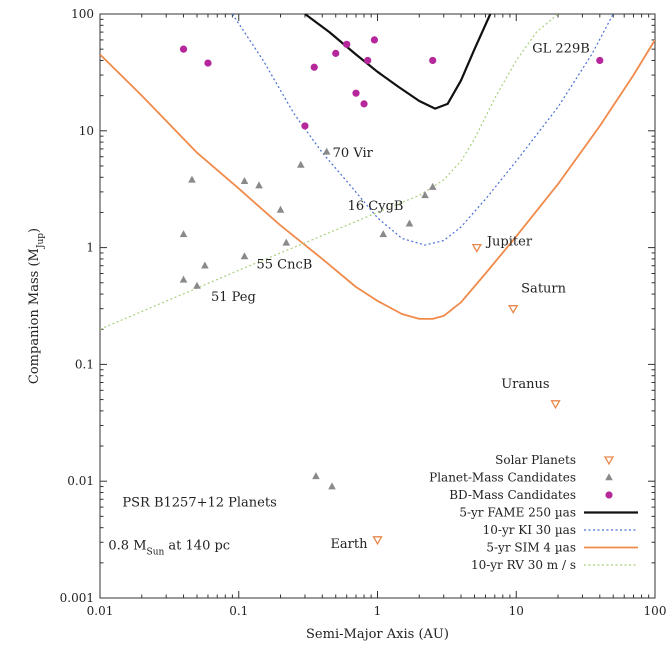  What do you see at coordinates (82, 14) in the screenshot?
I see `y-tick-label: 100` at bounding box center [82, 14].